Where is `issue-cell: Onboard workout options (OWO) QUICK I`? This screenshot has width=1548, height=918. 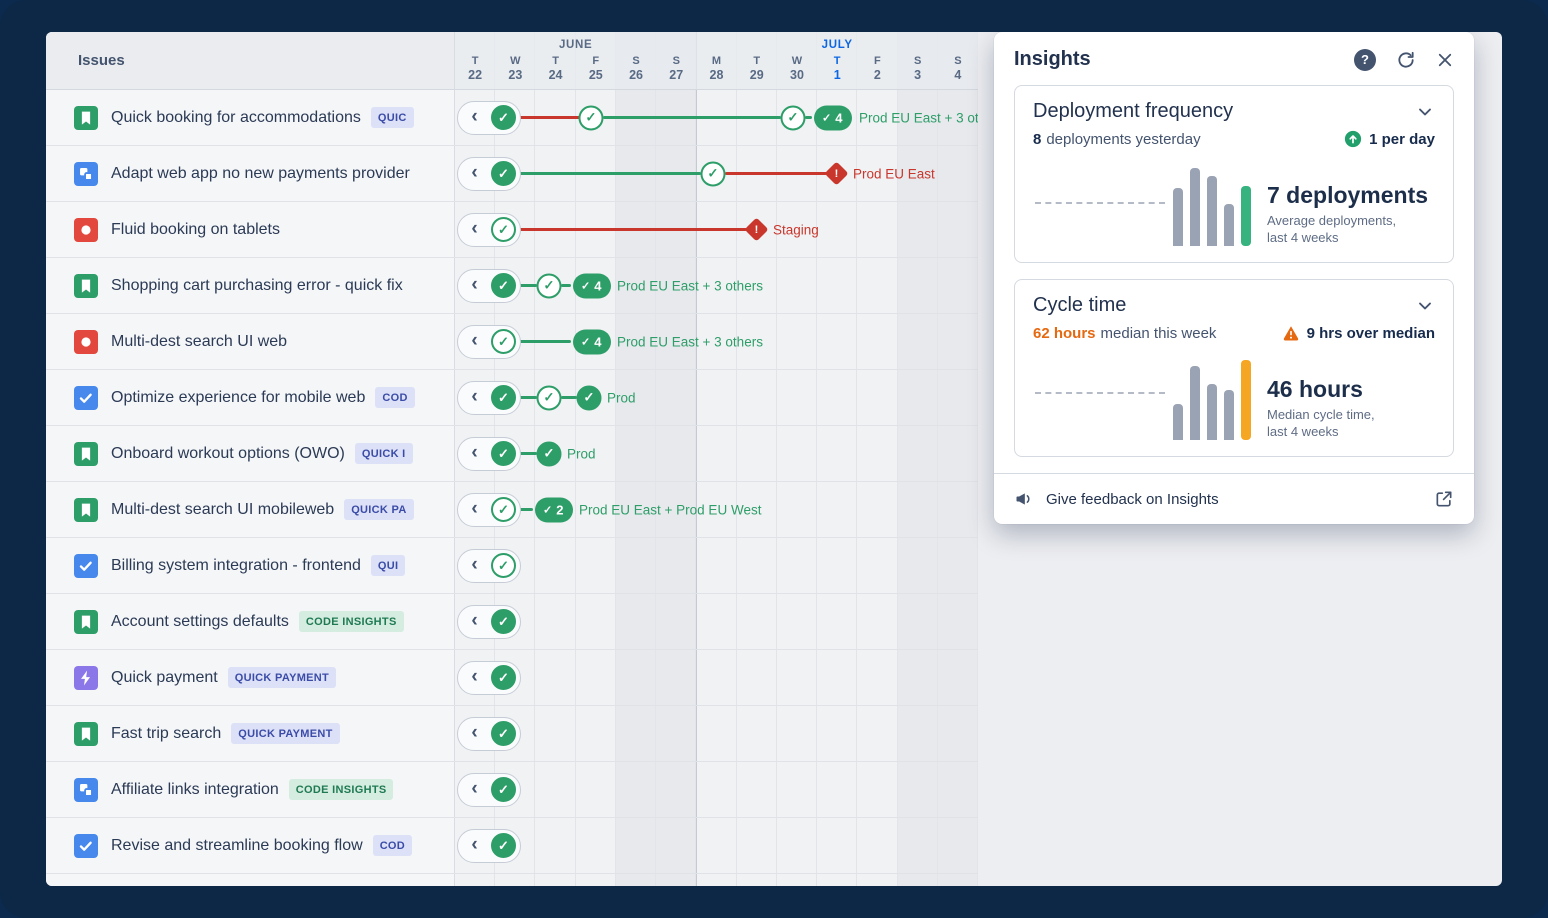 issue-cell: Onboard workout options (OWO) QUICK I is located at coordinates (250, 453).